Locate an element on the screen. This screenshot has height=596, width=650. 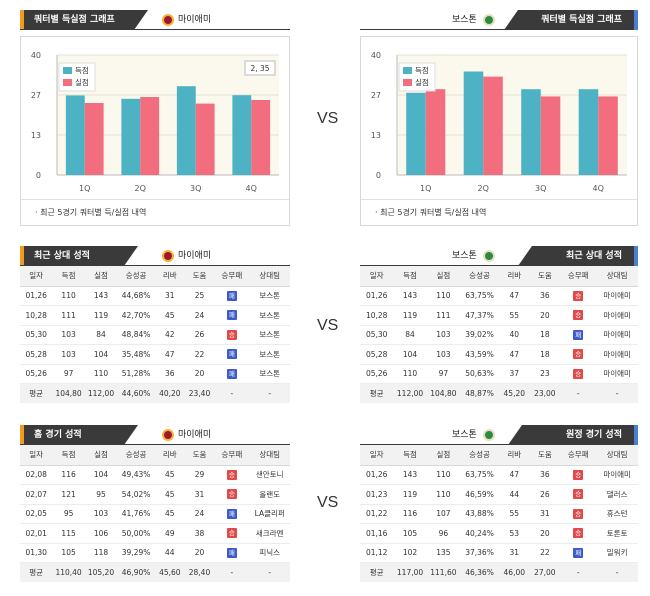
cell-ast: 18 is located at coordinates (545, 354).